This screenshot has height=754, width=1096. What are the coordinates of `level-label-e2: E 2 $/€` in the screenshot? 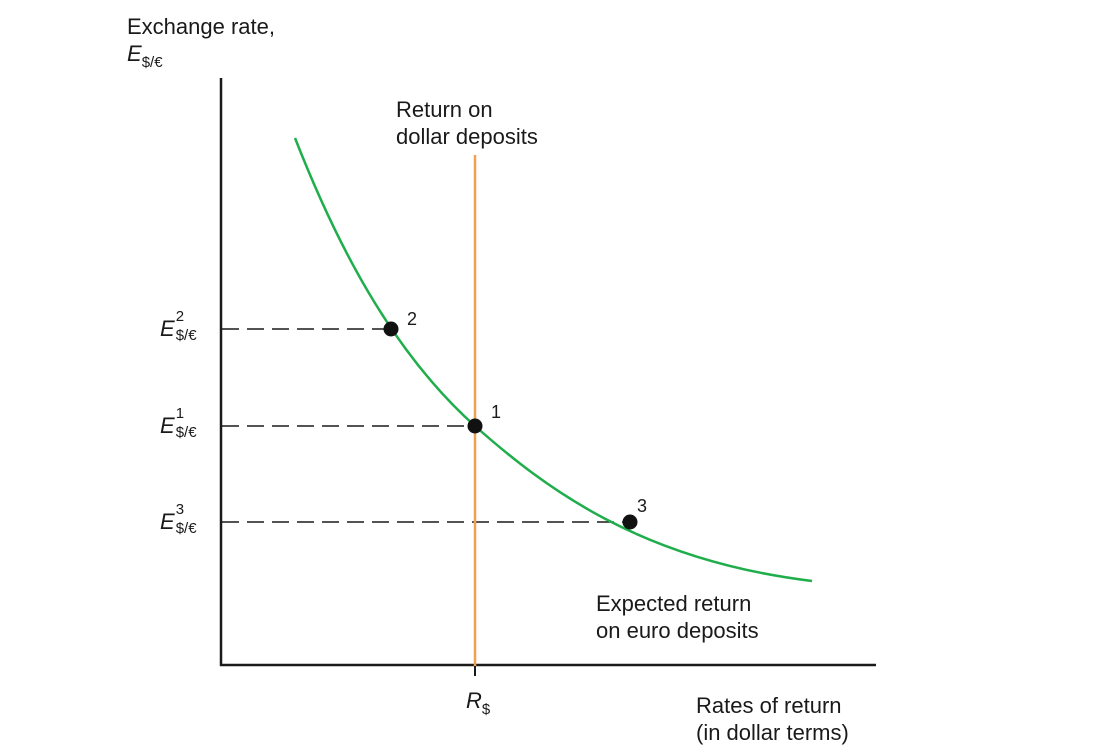 It's located at (182, 326).